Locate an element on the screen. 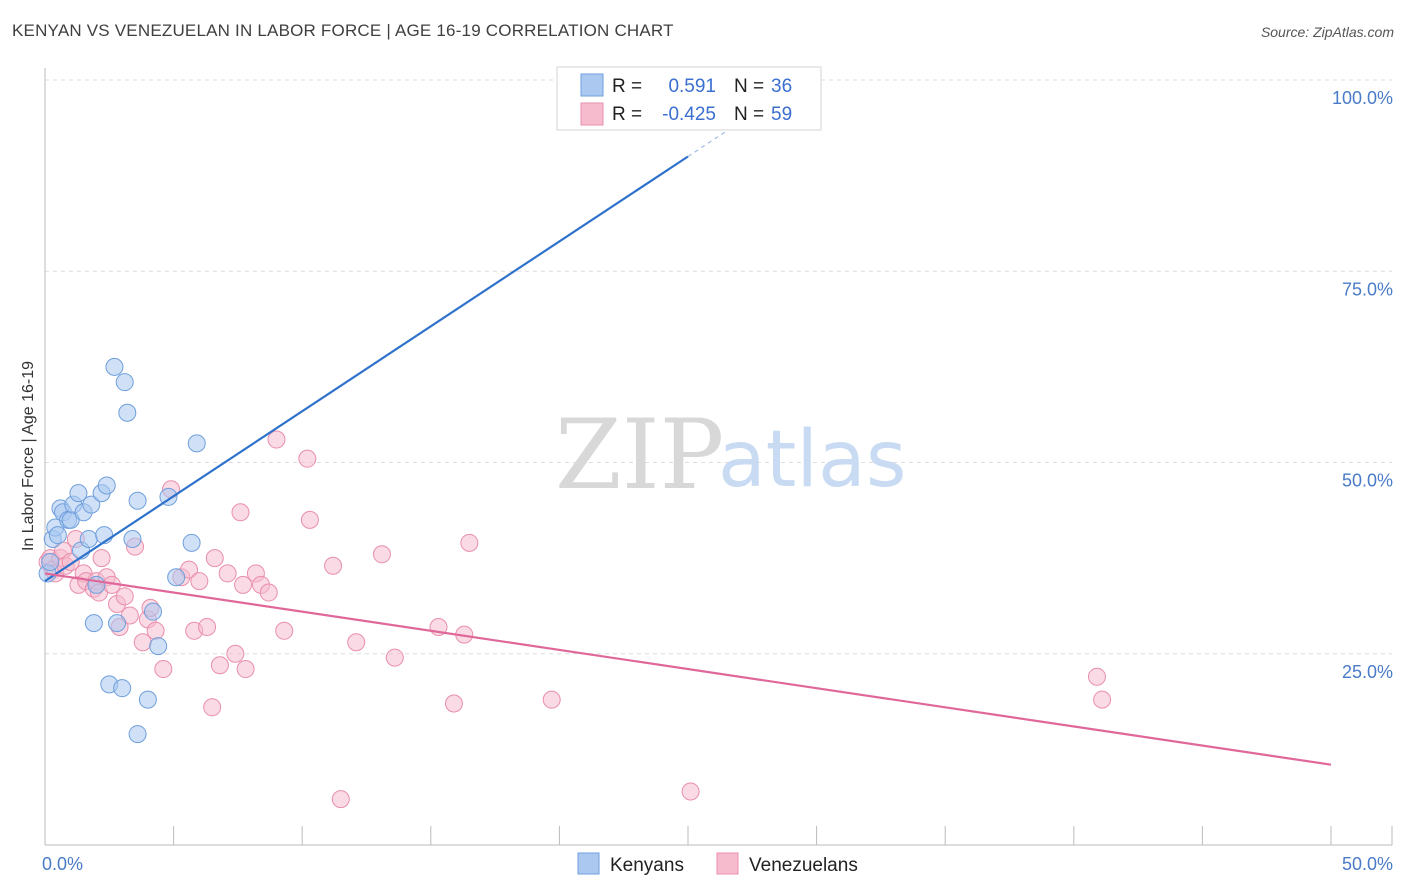  y-tick-label: 100.0% is located at coordinates (1362, 98).